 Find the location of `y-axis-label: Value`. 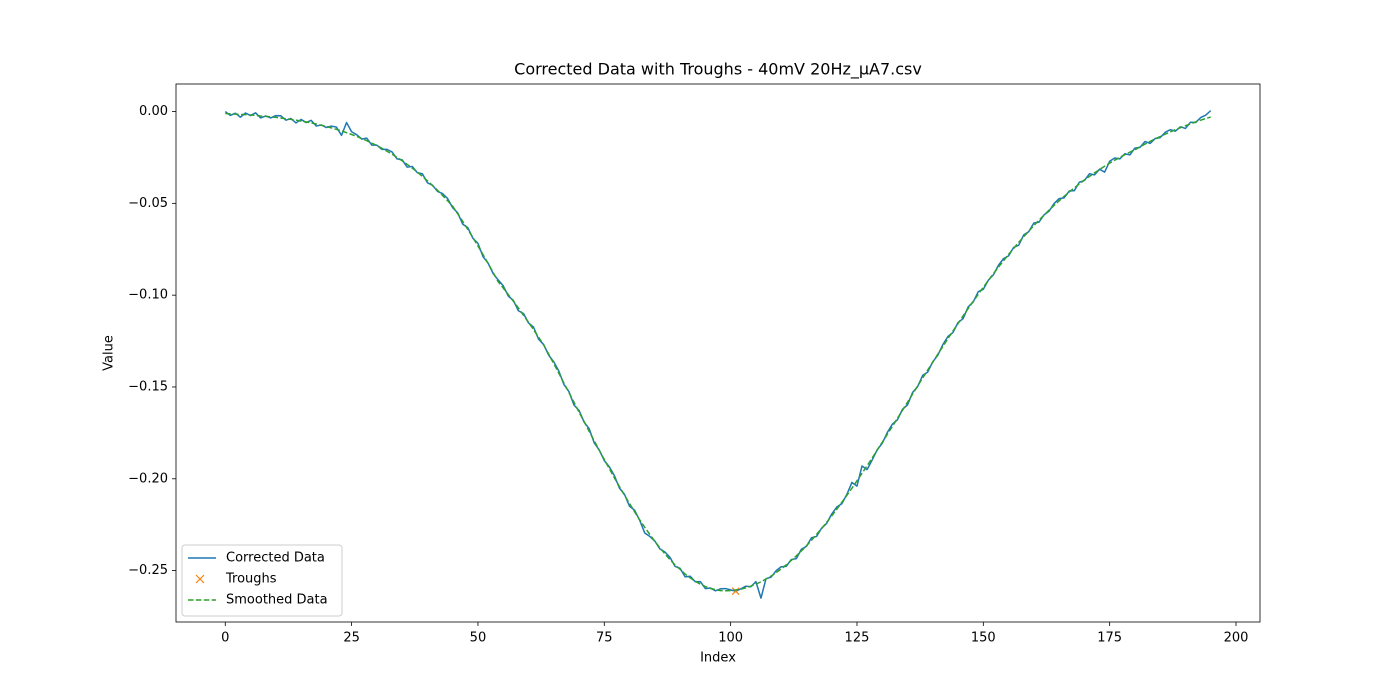

y-axis-label: Value is located at coordinates (109, 353).